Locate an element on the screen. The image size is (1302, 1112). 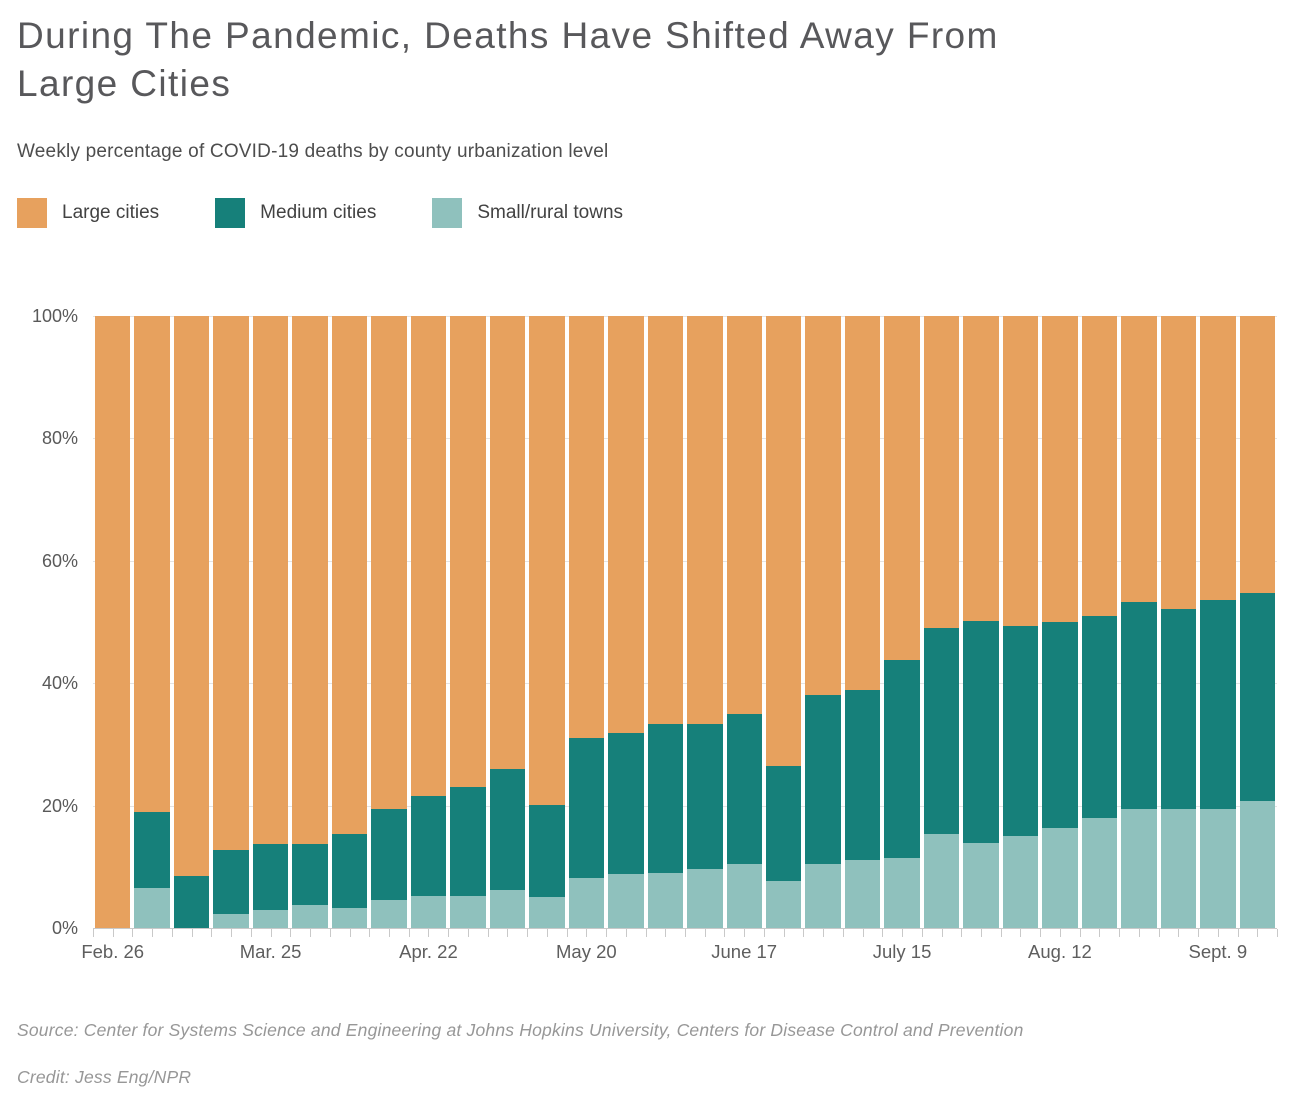
x-axis-label-june-17: June 17 is located at coordinates (744, 951).